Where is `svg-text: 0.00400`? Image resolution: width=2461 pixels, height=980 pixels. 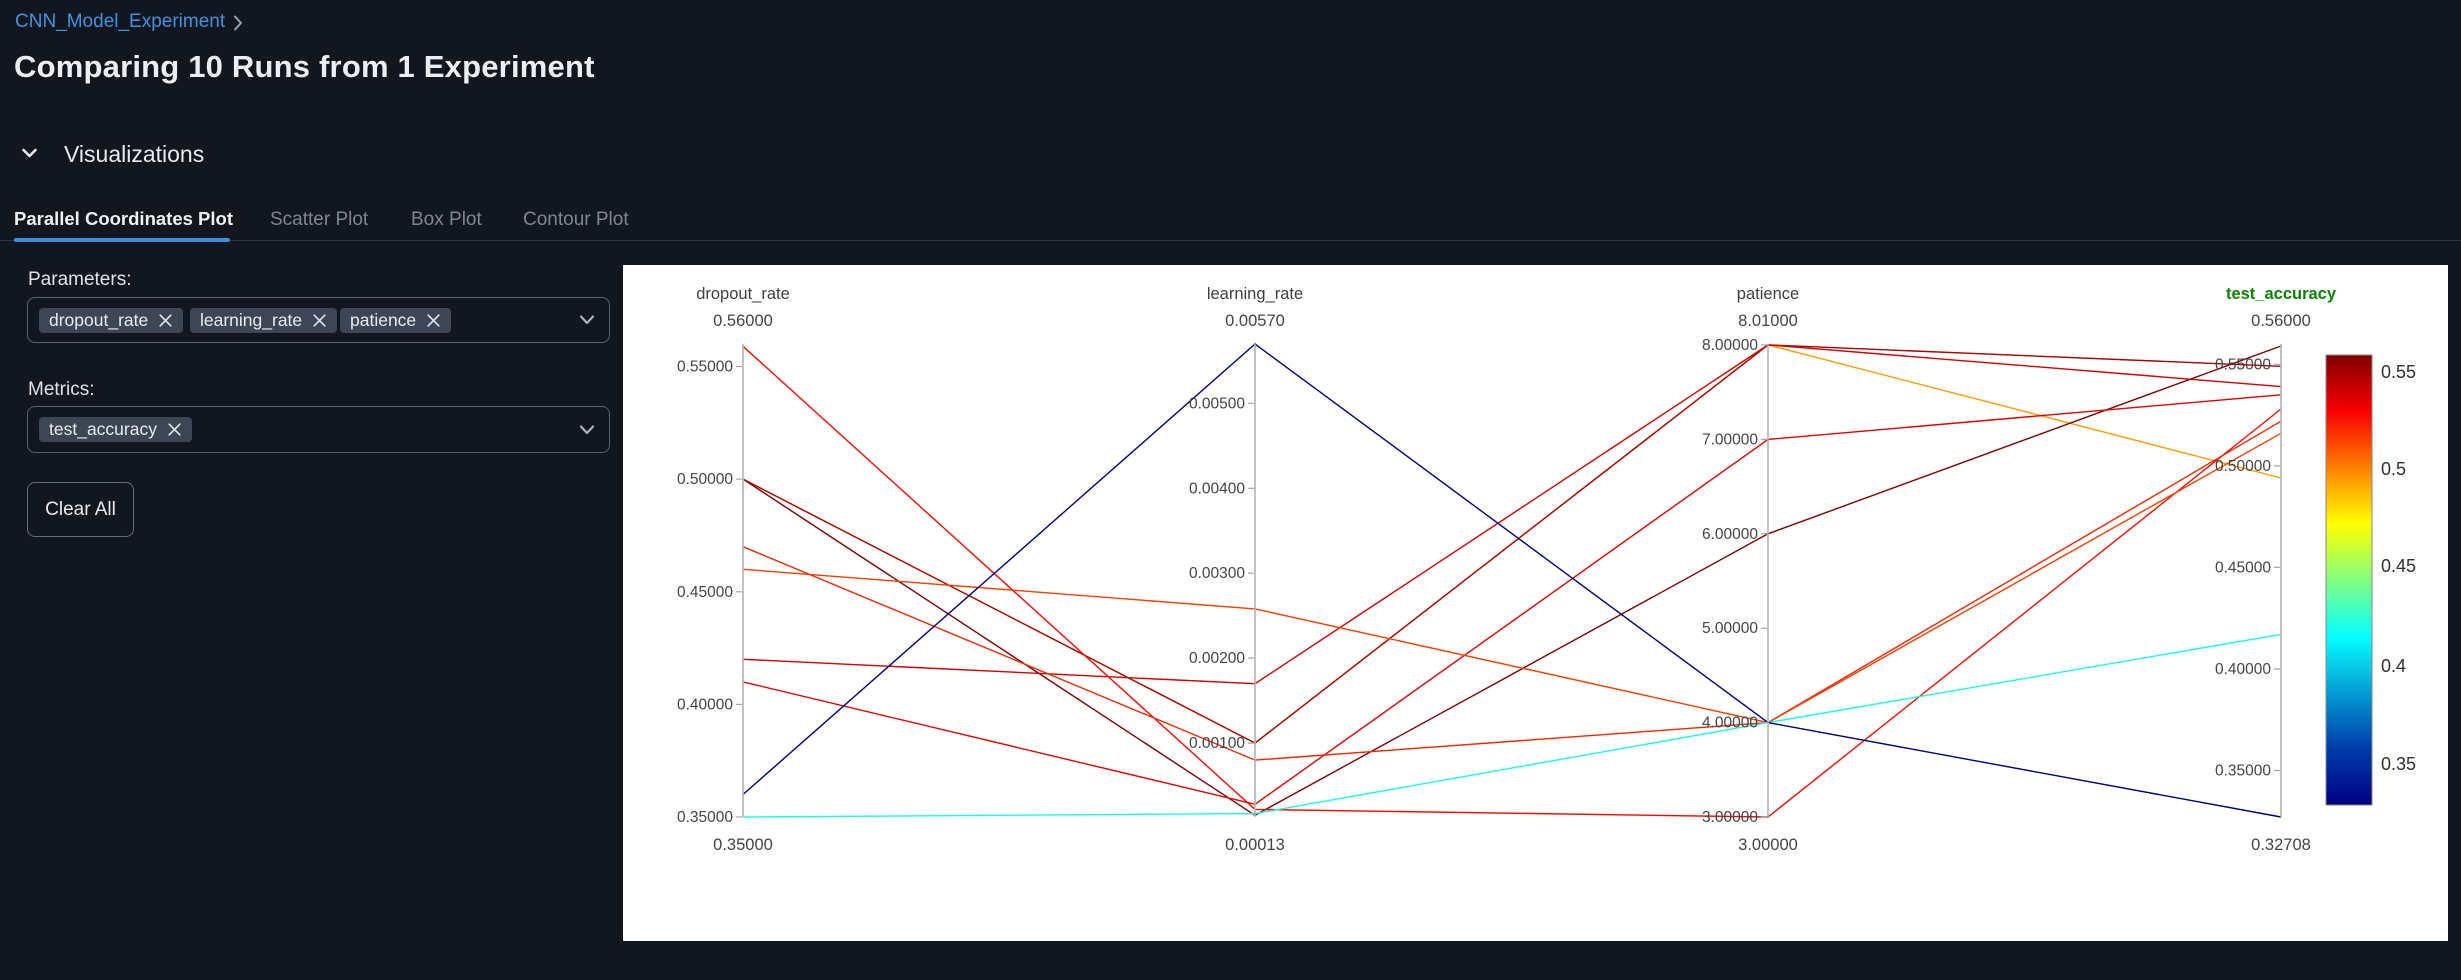
svg-text: 0.00400 is located at coordinates (1217, 488).